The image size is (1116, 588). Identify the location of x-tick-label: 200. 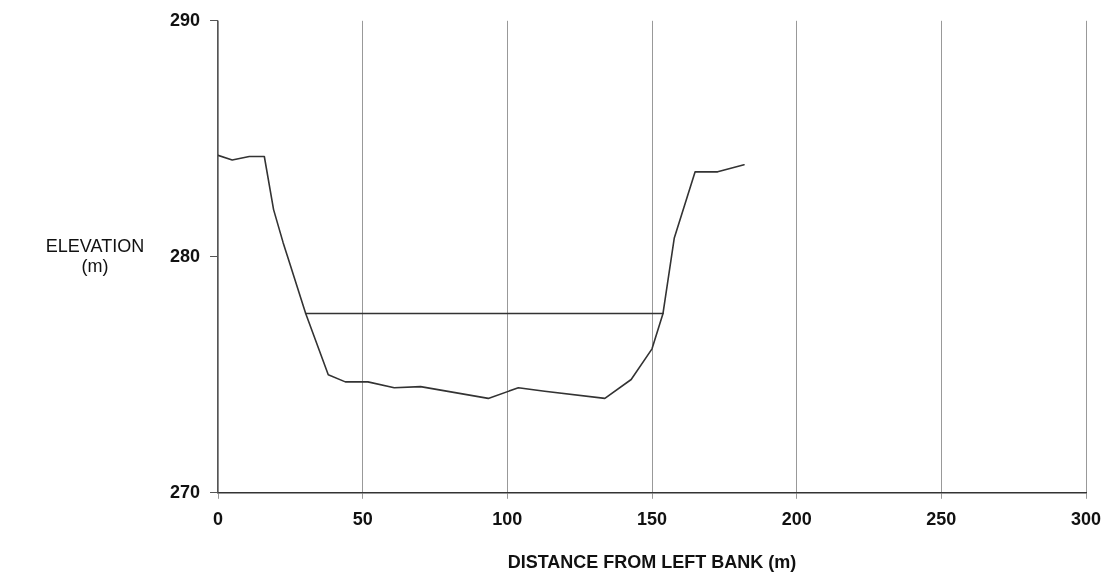
(796, 518).